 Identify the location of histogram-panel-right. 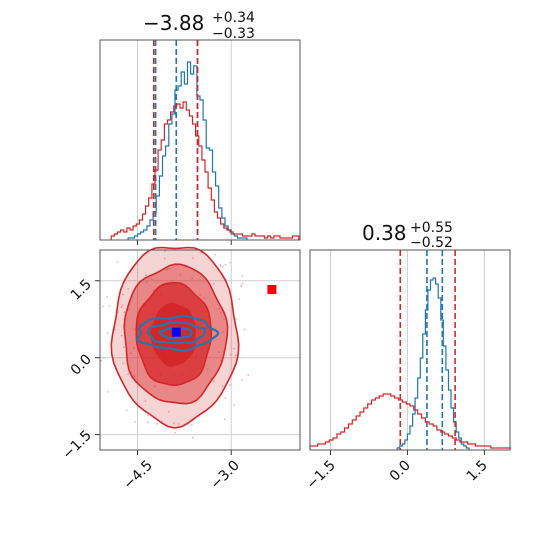
(410, 352).